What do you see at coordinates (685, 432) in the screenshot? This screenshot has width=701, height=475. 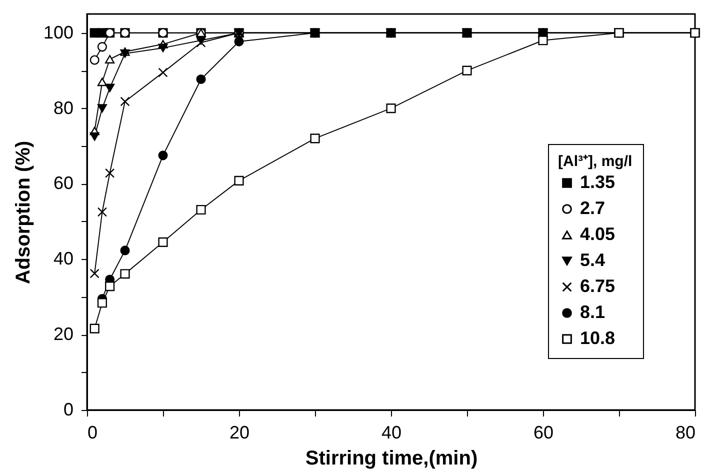 I see `x-tick-label: 80` at bounding box center [685, 432].